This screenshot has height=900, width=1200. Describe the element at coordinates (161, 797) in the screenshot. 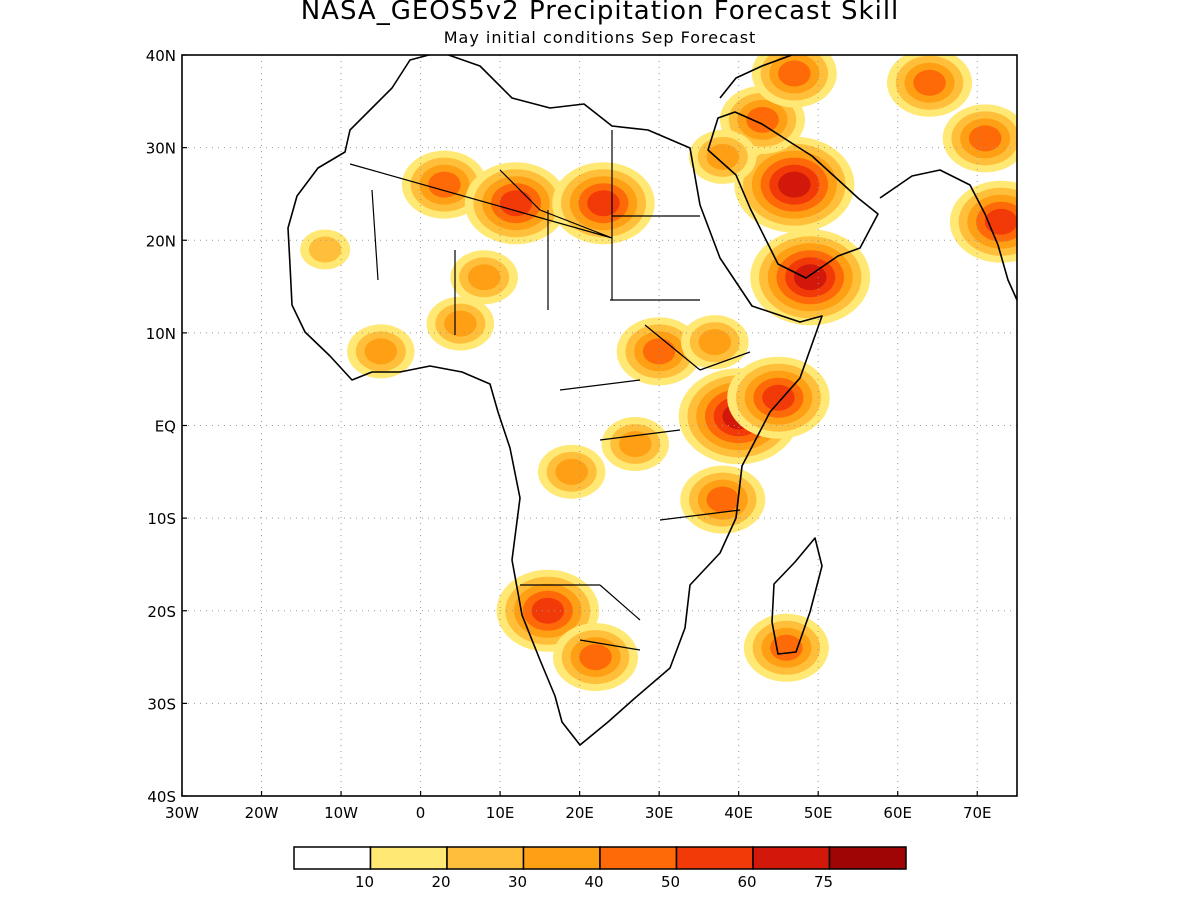

I see `lat-tick-label: 40S` at that location.